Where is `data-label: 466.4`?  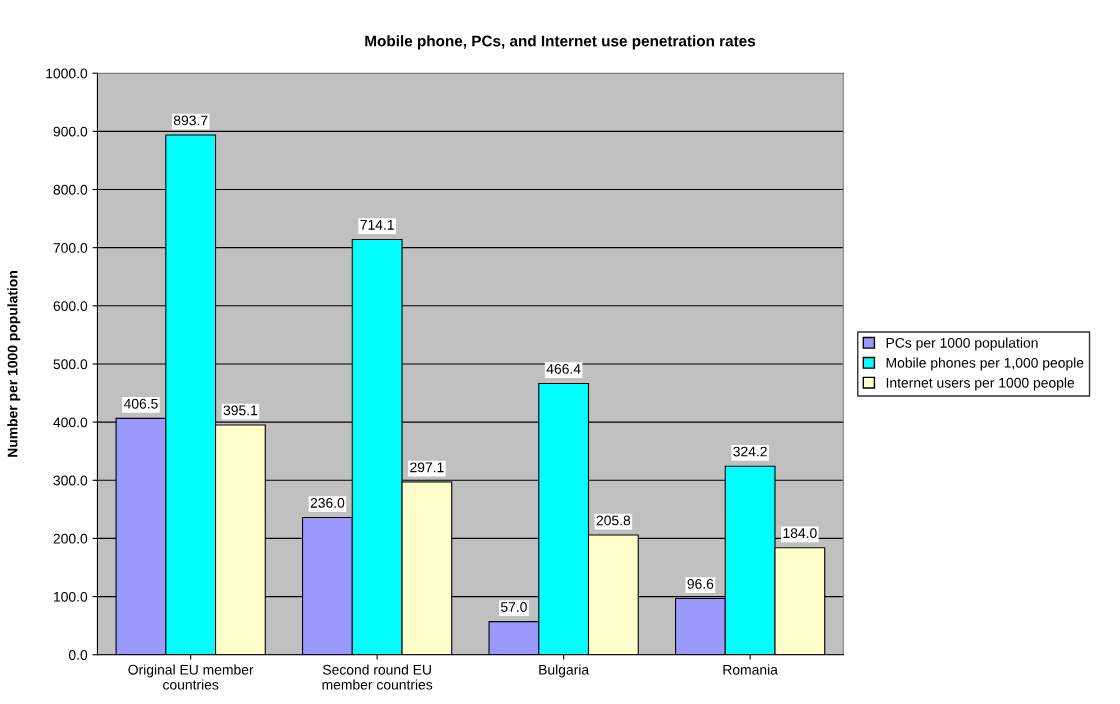
data-label: 466.4 is located at coordinates (563, 368).